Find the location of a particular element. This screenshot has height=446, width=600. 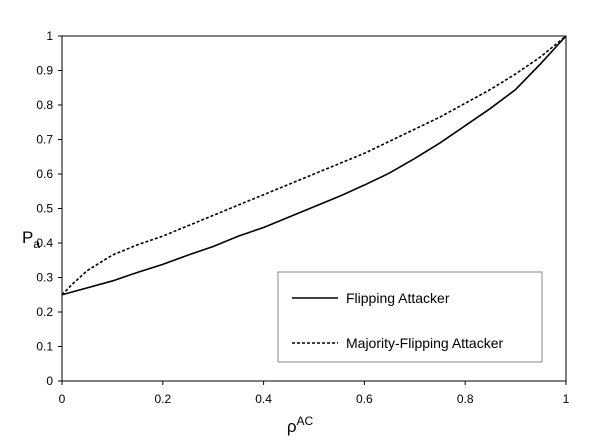

x-label-superscript: AC is located at coordinates (305, 421).